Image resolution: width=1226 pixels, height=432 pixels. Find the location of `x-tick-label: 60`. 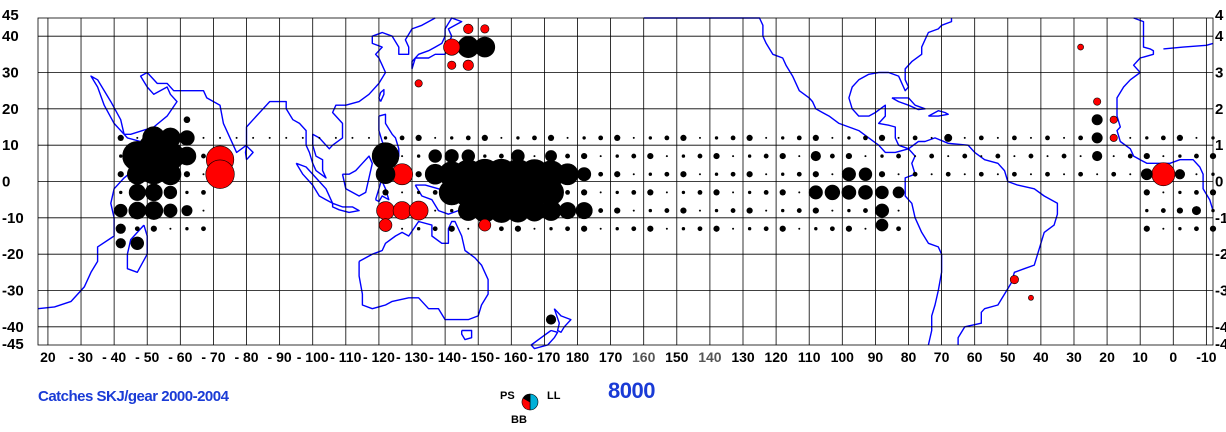

x-tick-label: 60 is located at coordinates (975, 357).